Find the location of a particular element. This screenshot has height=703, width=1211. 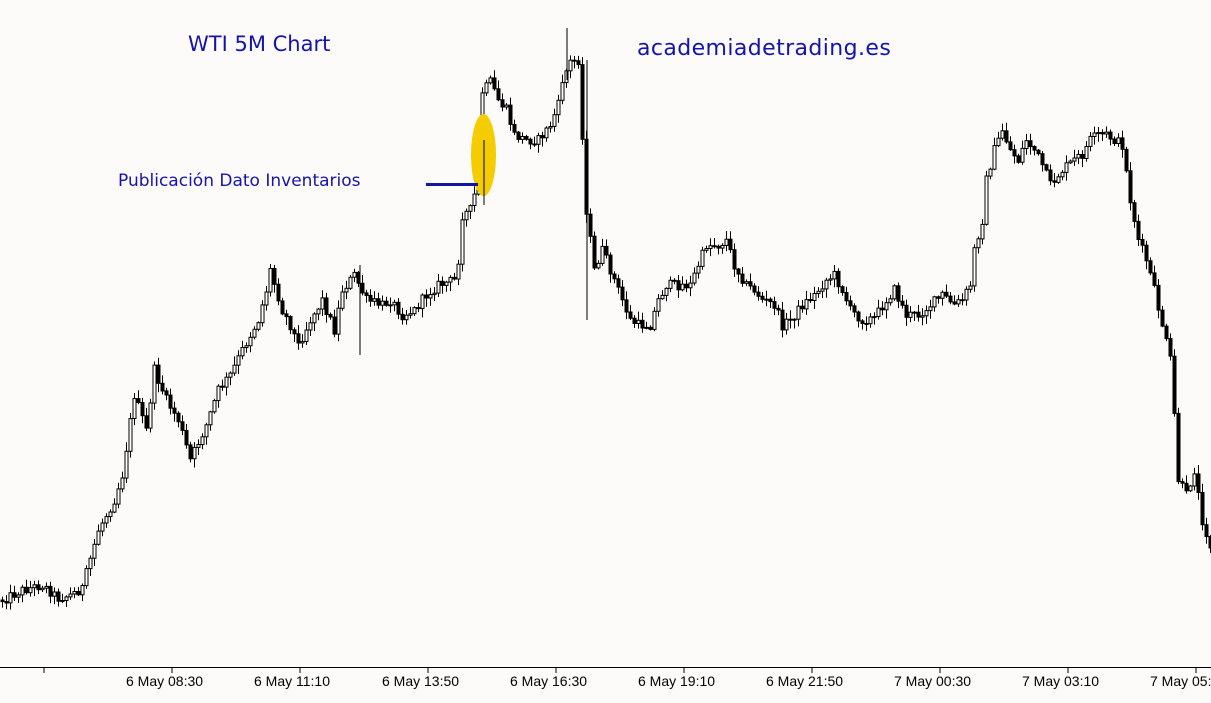

x-tick-label: 6 May 11:10 is located at coordinates (292, 681).